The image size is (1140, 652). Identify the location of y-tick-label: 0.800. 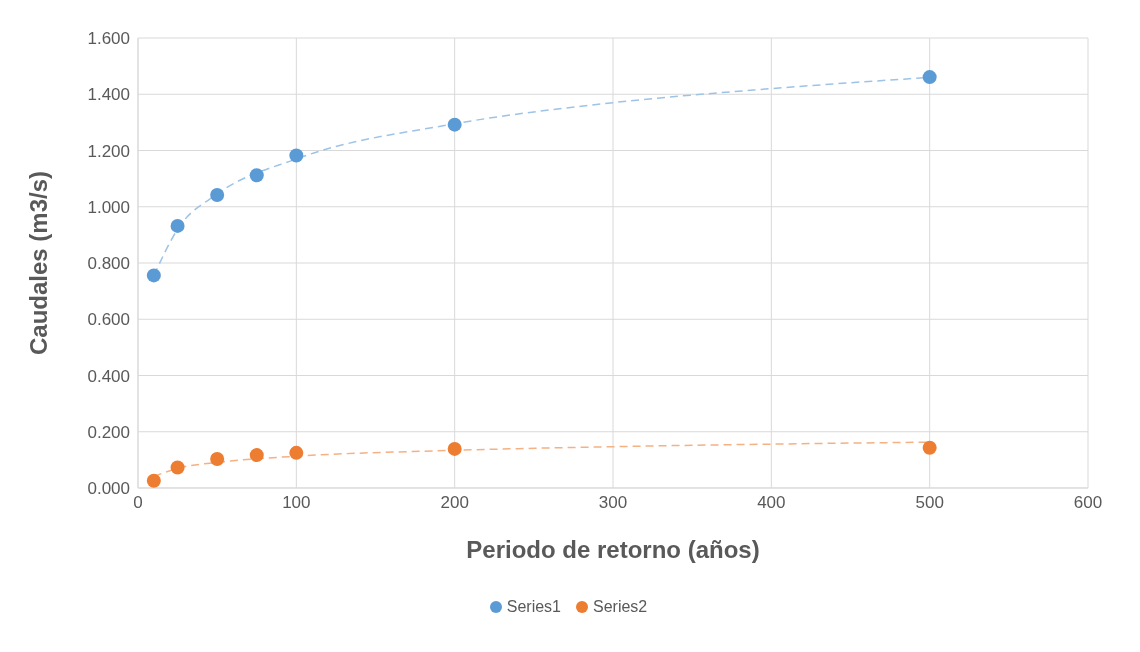
(108, 264).